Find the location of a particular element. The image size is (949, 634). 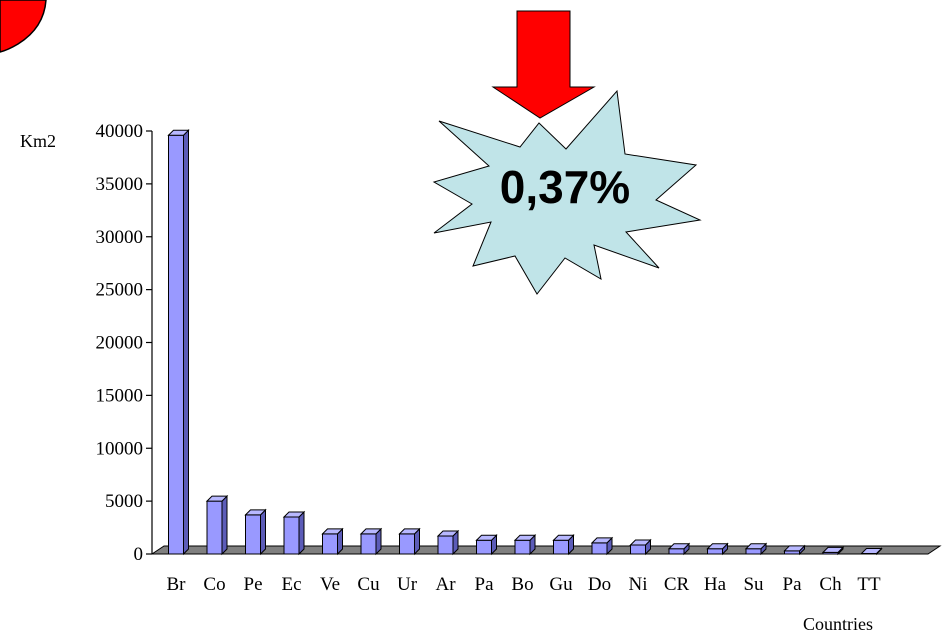

x-tick-label: Cu is located at coordinates (368, 584).